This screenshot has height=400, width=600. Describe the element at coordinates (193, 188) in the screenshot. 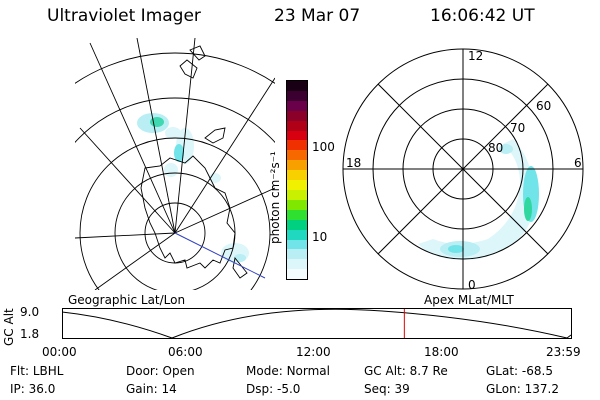

I see `aurora-emission` at that location.